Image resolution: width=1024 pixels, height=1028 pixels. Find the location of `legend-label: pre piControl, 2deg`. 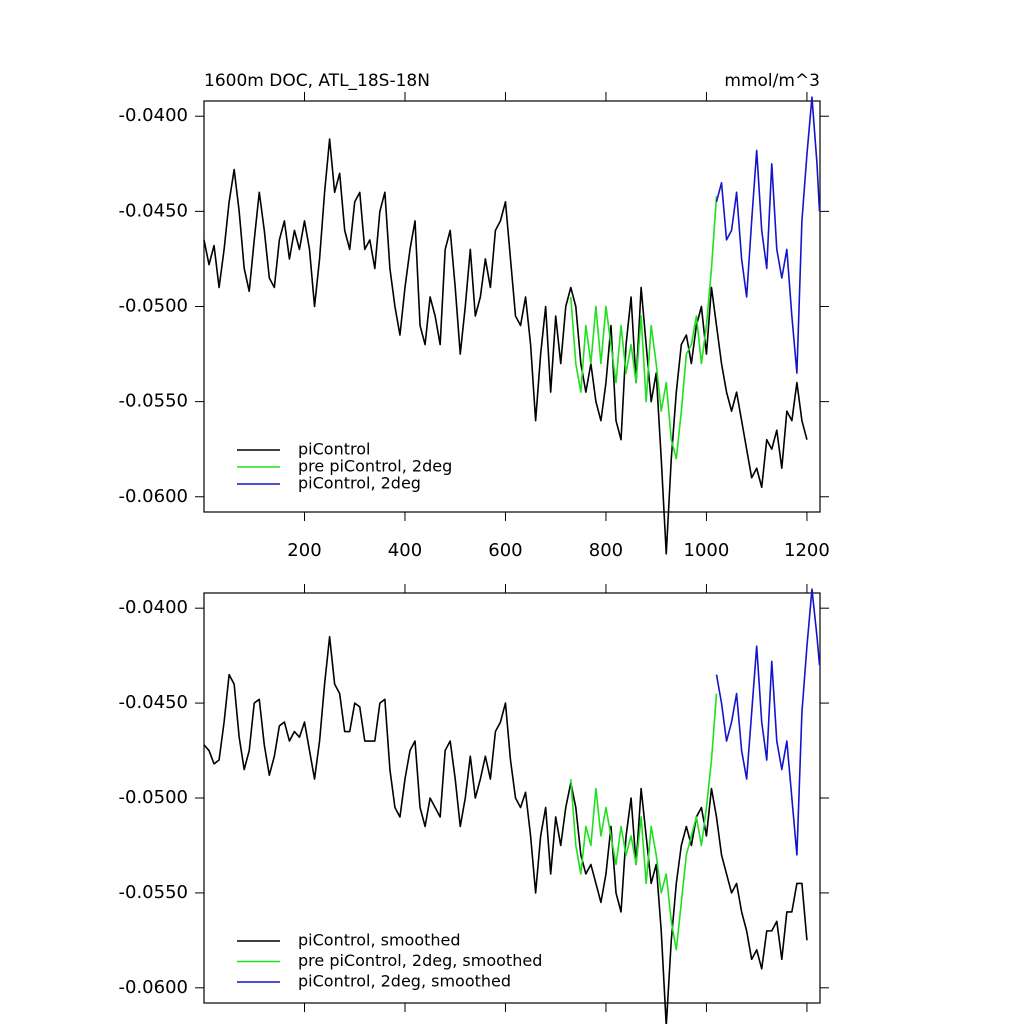

legend-label: pre piControl, 2deg is located at coordinates (375, 466).